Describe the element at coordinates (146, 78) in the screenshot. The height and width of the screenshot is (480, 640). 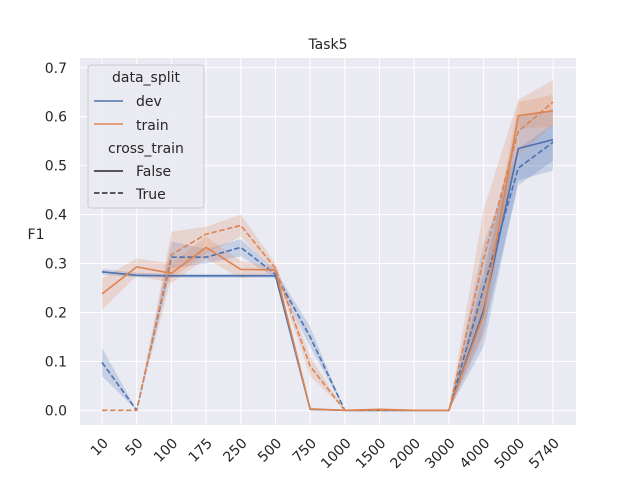
I see `legend-hue-title: data_split` at that location.